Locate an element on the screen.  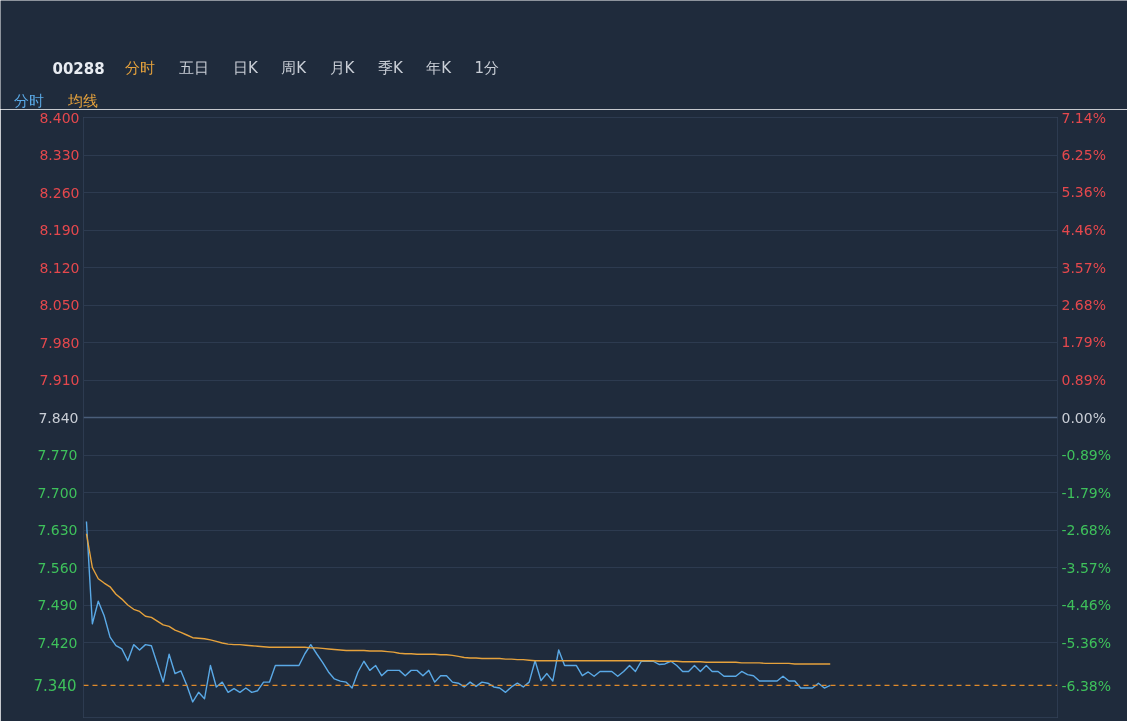
text: 五日 is located at coordinates (194, 67).